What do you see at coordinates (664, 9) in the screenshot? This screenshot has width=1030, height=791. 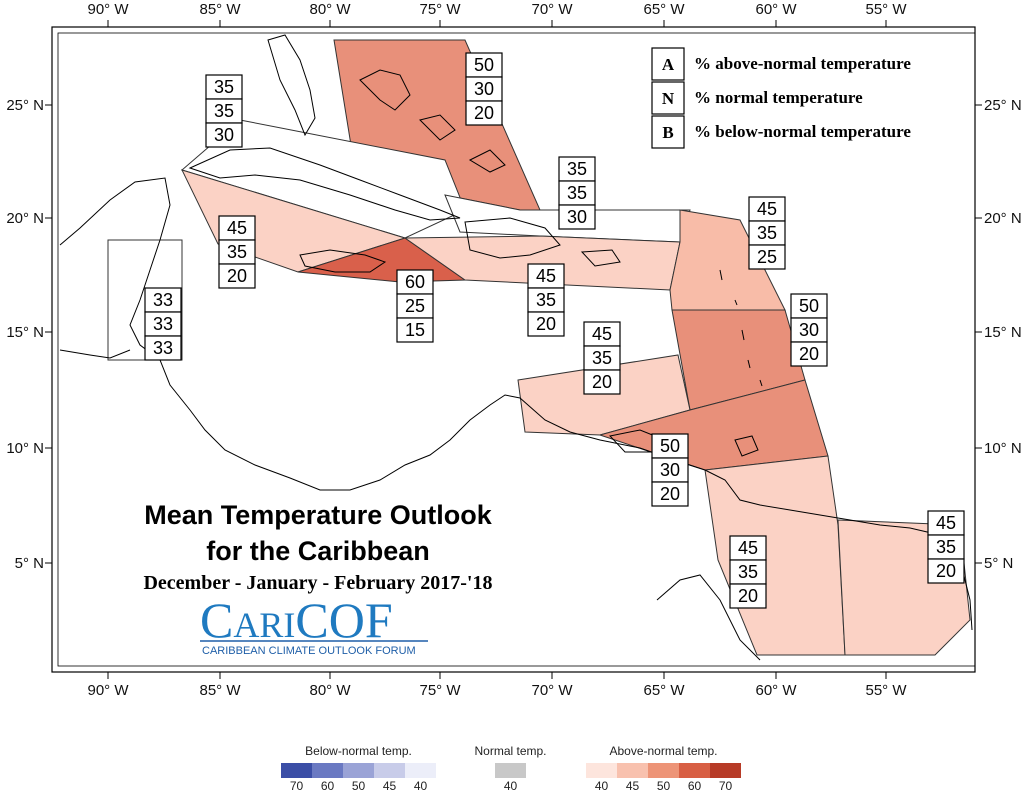 I see `lon-label-top: 65° W` at bounding box center [664, 9].